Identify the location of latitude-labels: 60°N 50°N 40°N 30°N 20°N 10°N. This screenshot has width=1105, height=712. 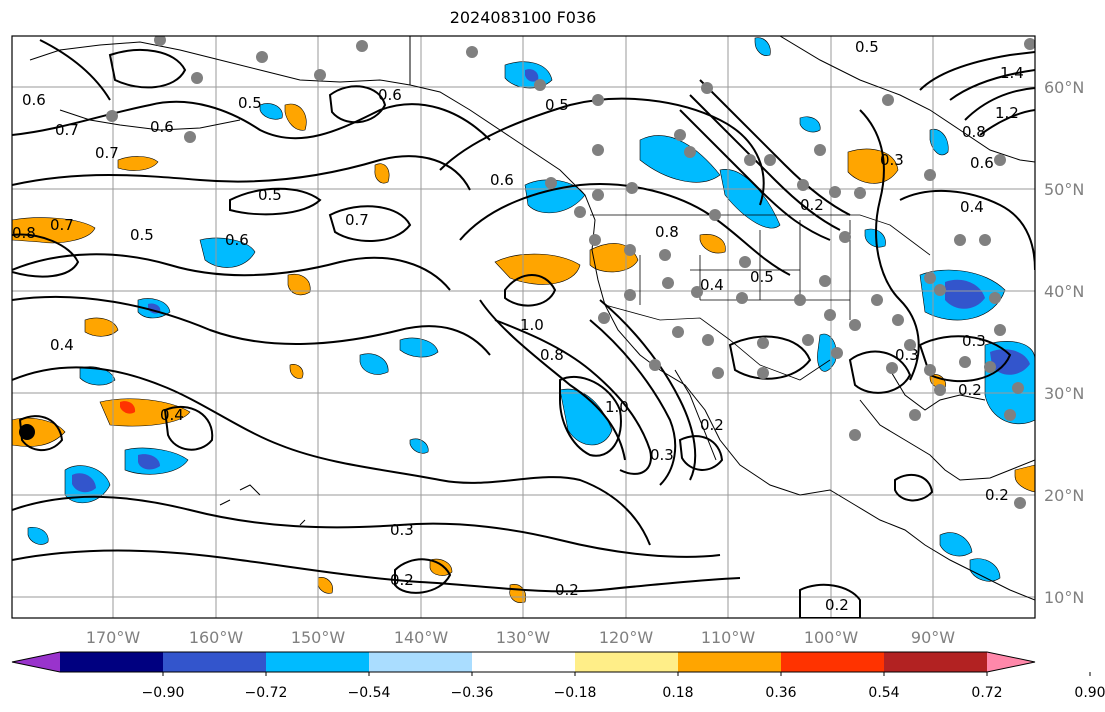
(1064, 342).